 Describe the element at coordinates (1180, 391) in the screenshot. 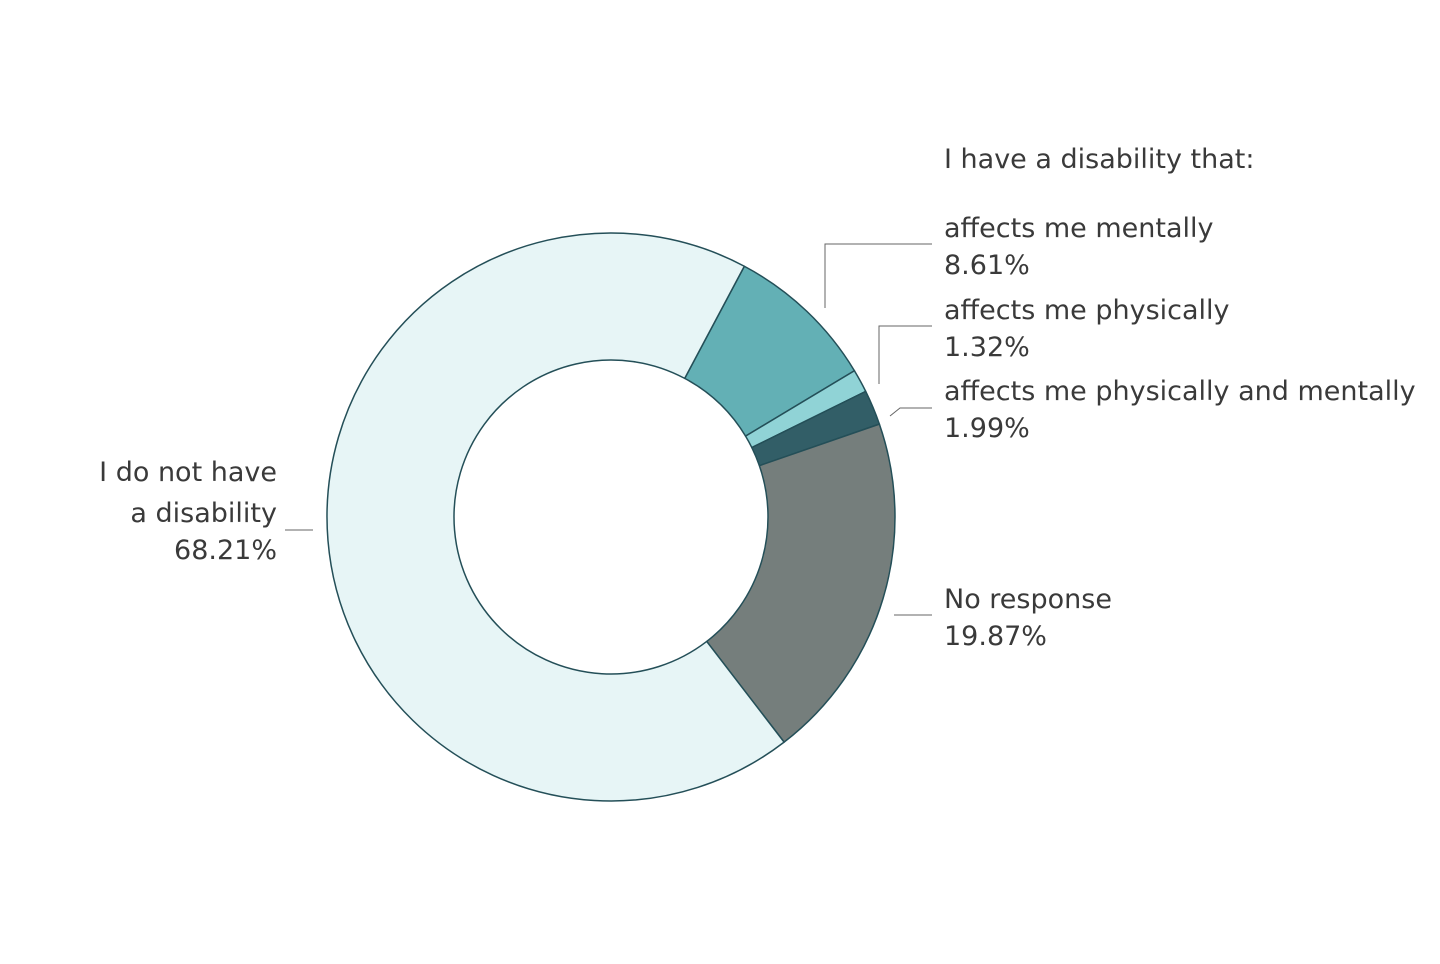

I see `slice-category-label: affects me physically and mentally` at that location.